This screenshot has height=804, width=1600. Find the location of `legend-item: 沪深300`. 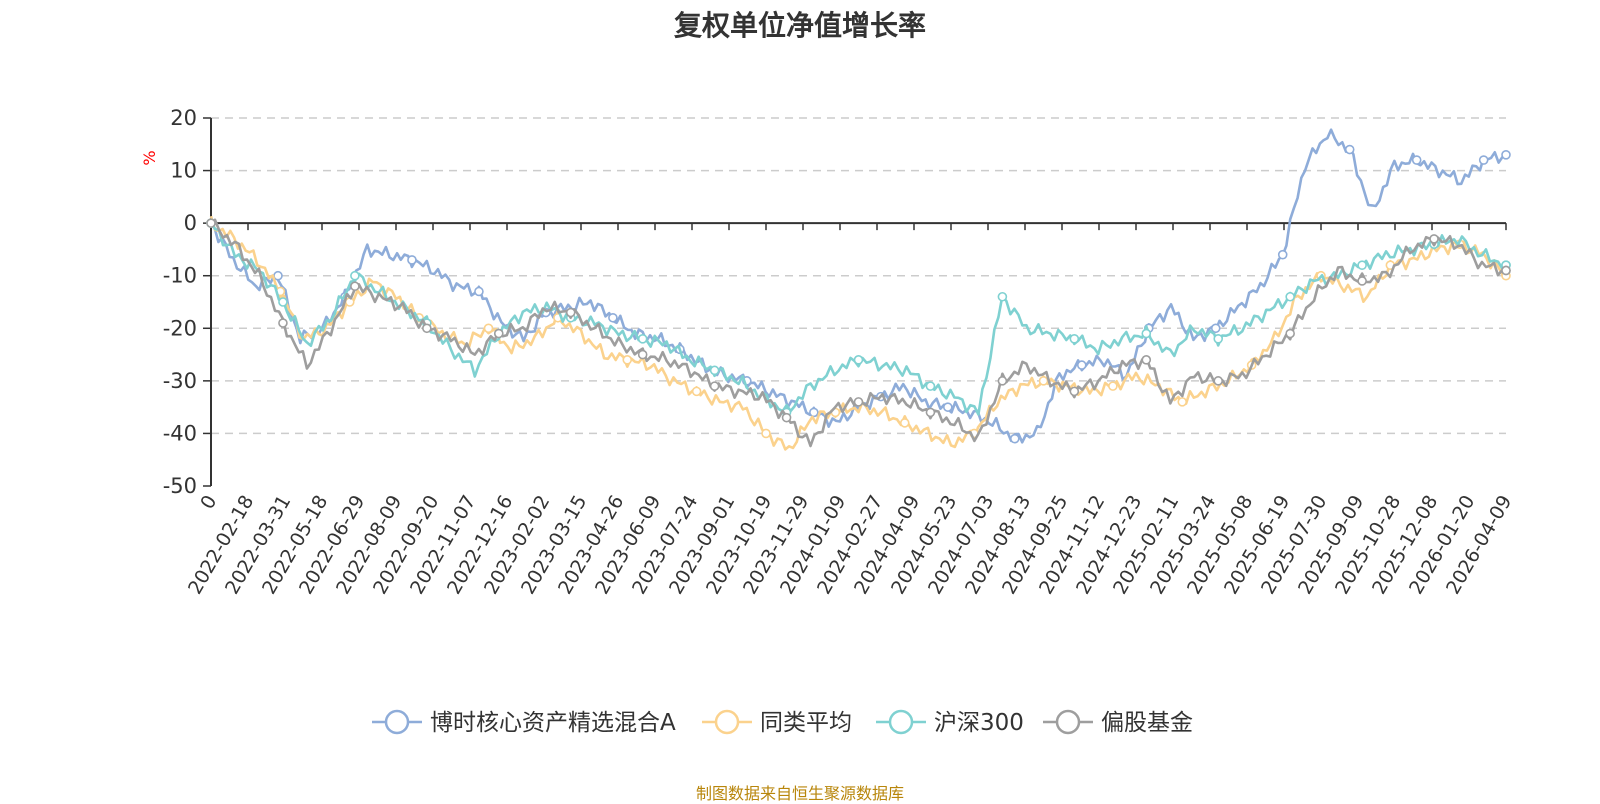

legend-item: 沪深300 is located at coordinates (950, 722).